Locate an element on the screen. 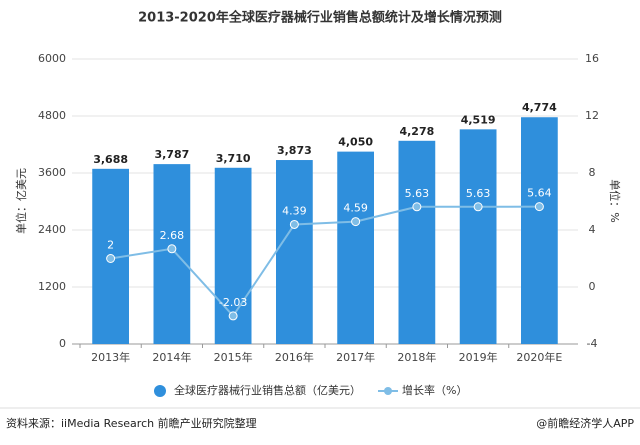  y-tick-label: 1200 is located at coordinates (52, 286).